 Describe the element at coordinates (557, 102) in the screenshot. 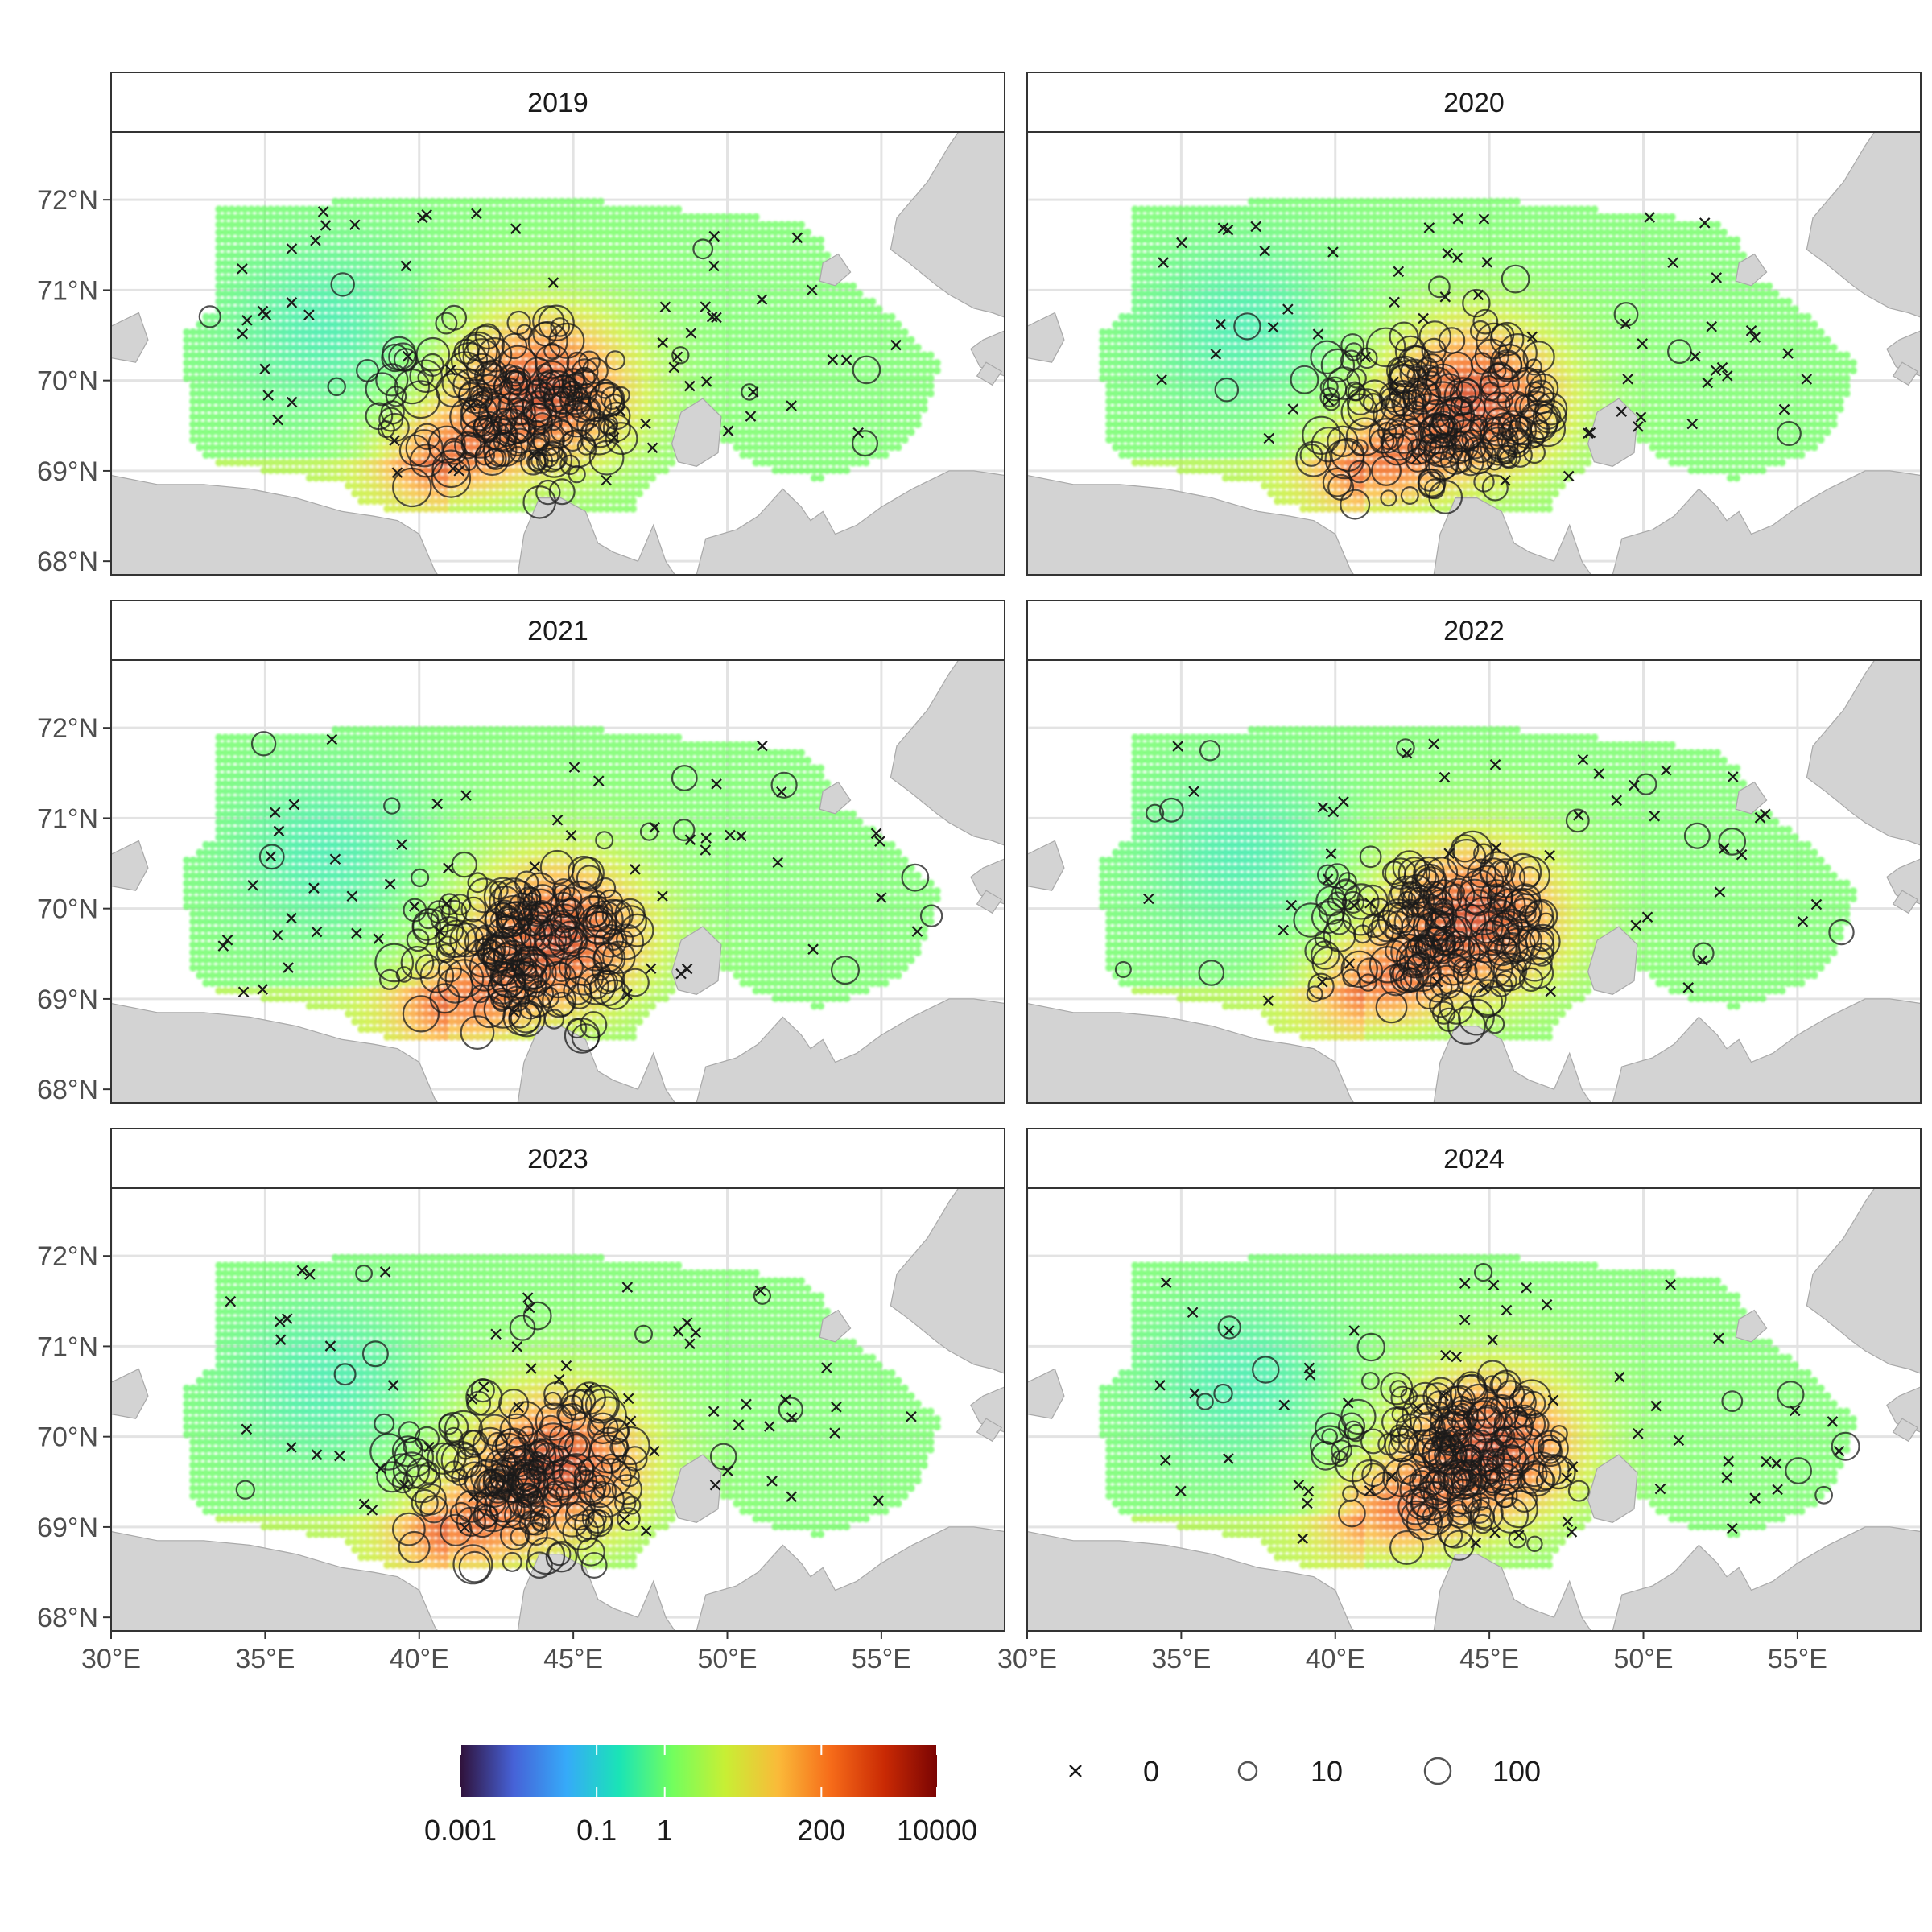

I see `facet-strip` at that location.